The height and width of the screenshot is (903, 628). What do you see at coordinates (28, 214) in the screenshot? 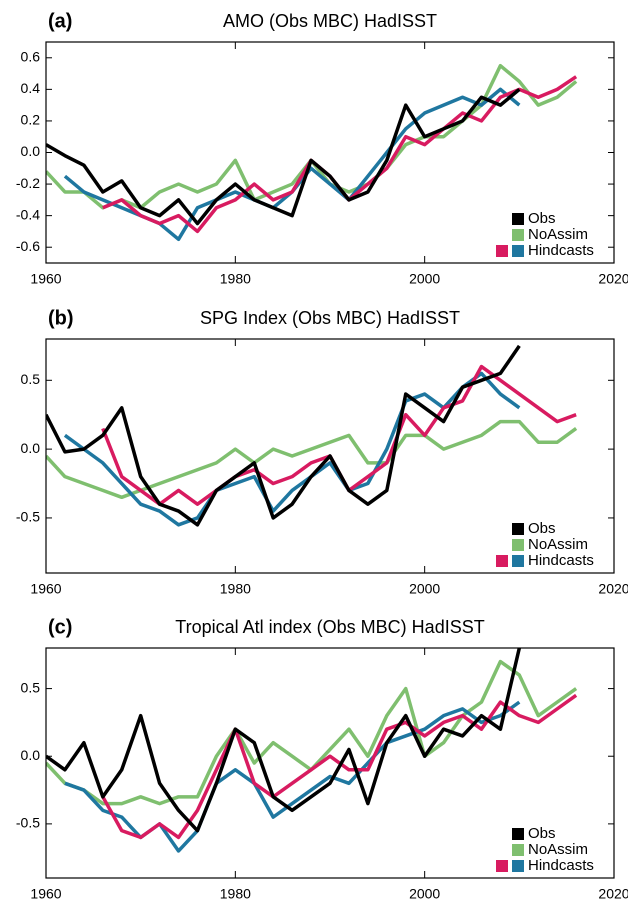
I see `y-tick-label: -0.4` at bounding box center [28, 214].